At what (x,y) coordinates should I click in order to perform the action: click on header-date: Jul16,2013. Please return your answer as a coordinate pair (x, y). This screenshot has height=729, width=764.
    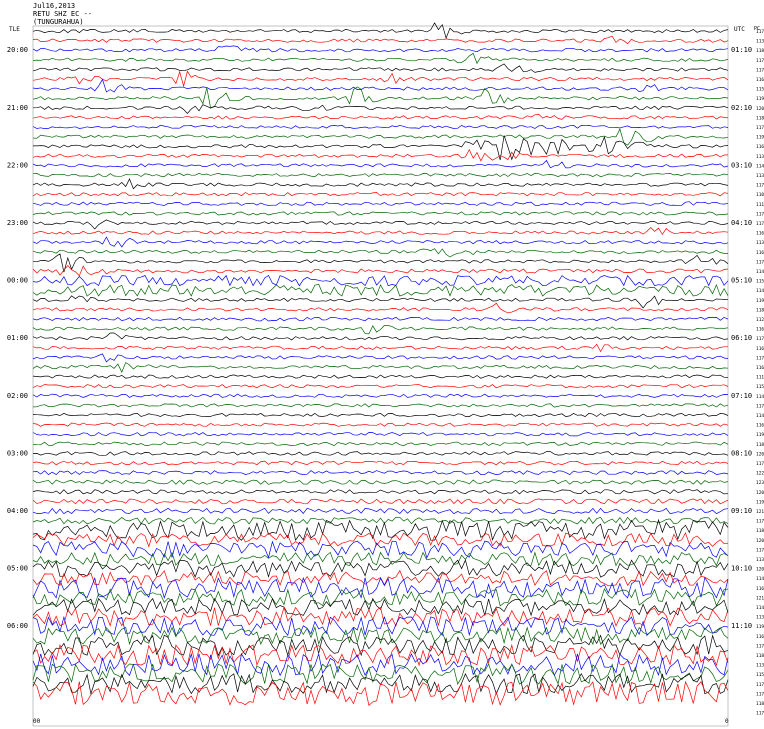
    Looking at the image, I should click on (54, 6).